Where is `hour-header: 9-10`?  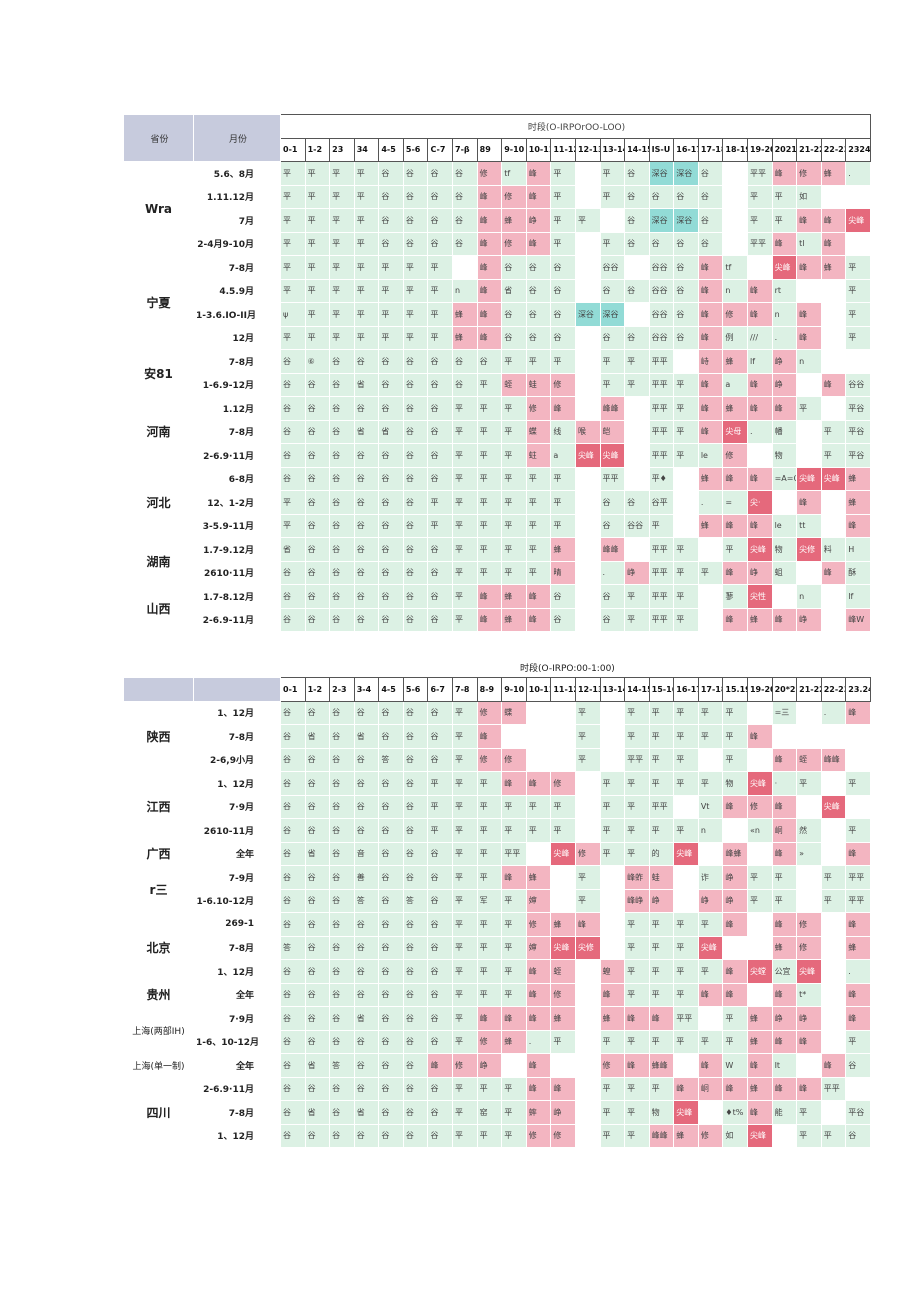
hour-header: 9-10 is located at coordinates (514, 149).